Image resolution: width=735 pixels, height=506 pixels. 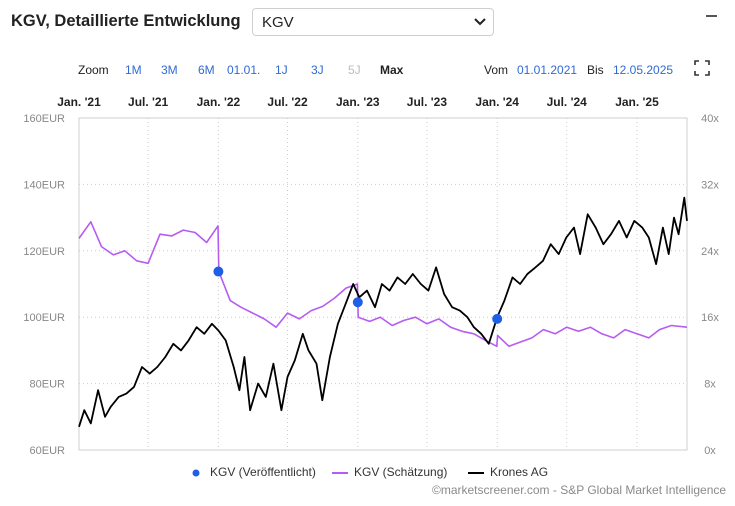 What do you see at coordinates (48, 451) in the screenshot?
I see `y-left-tick-label: 60EUR` at bounding box center [48, 451].